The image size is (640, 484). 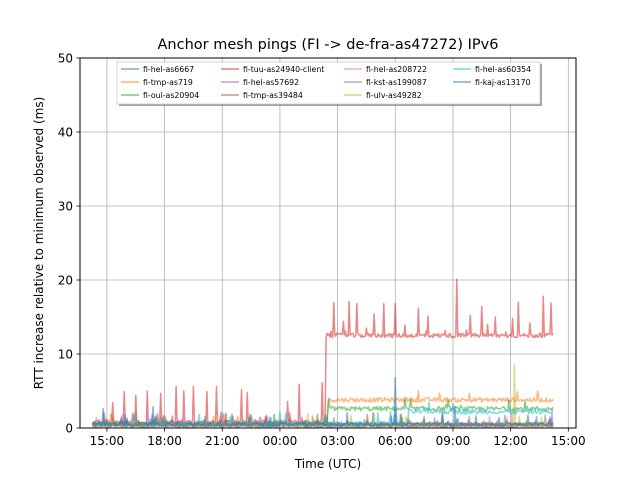 I want to click on legend-label: fi-tmp-as719, so click(x=168, y=82).